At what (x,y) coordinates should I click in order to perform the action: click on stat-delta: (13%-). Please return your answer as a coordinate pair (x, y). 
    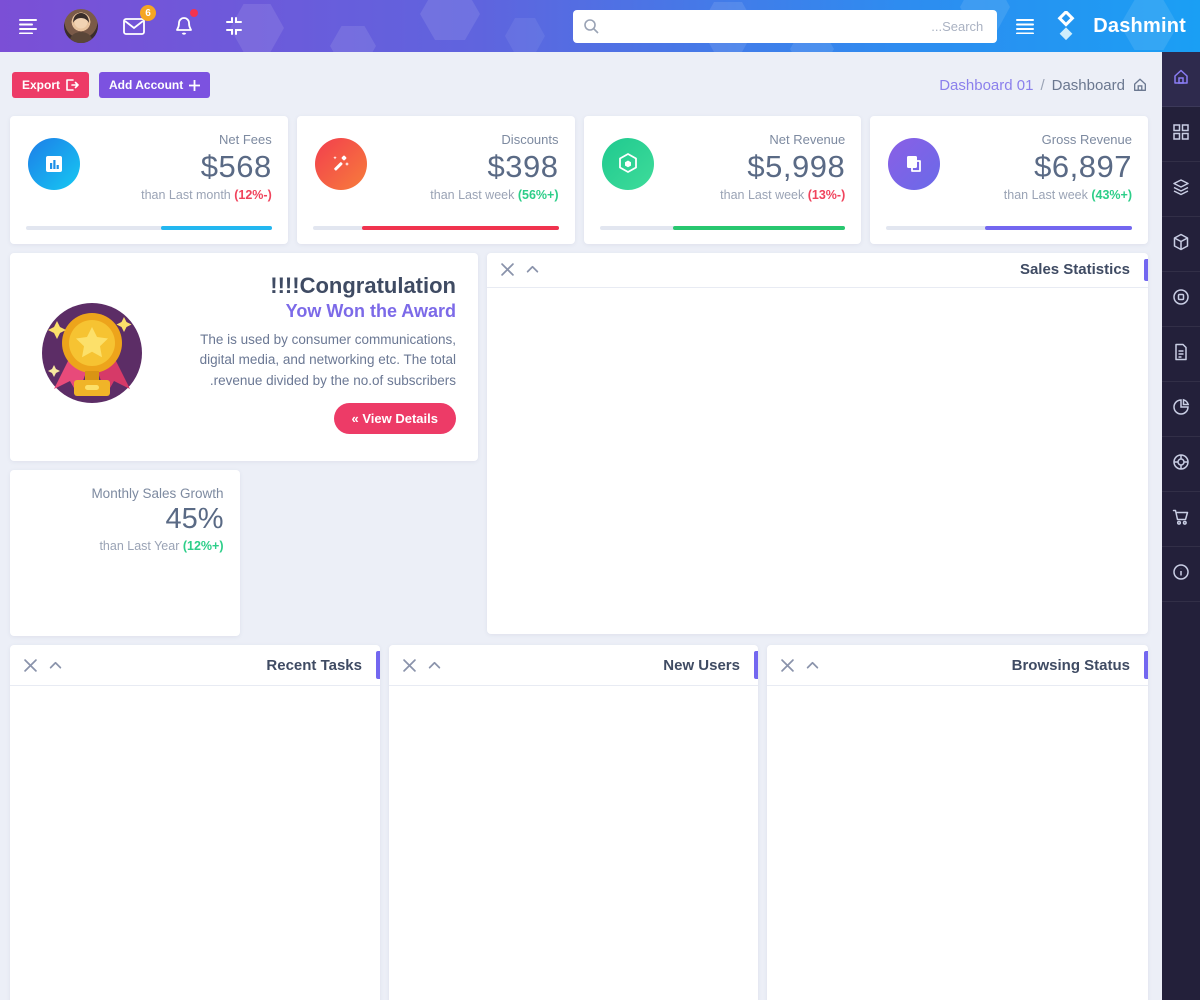
    Looking at the image, I should click on (826, 195).